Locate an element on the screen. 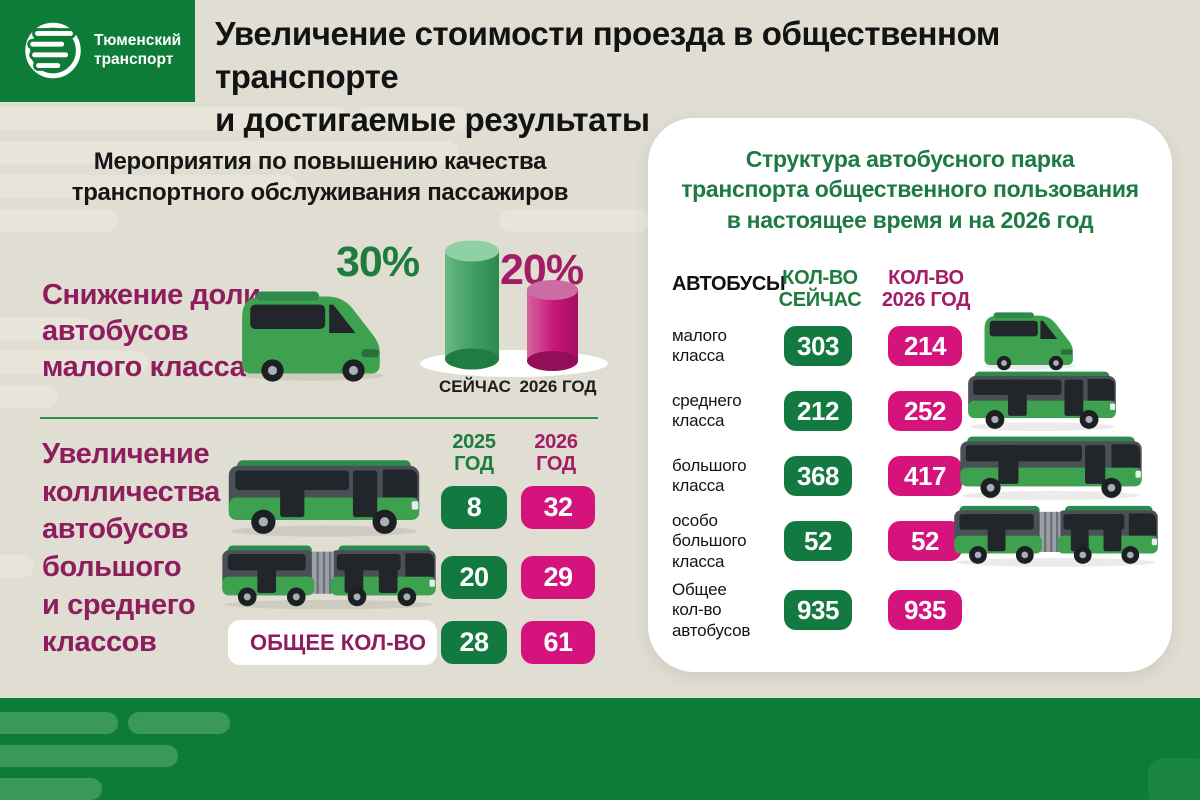 The height and width of the screenshot is (800, 1200). value-2025-row2: 20 is located at coordinates (474, 577).